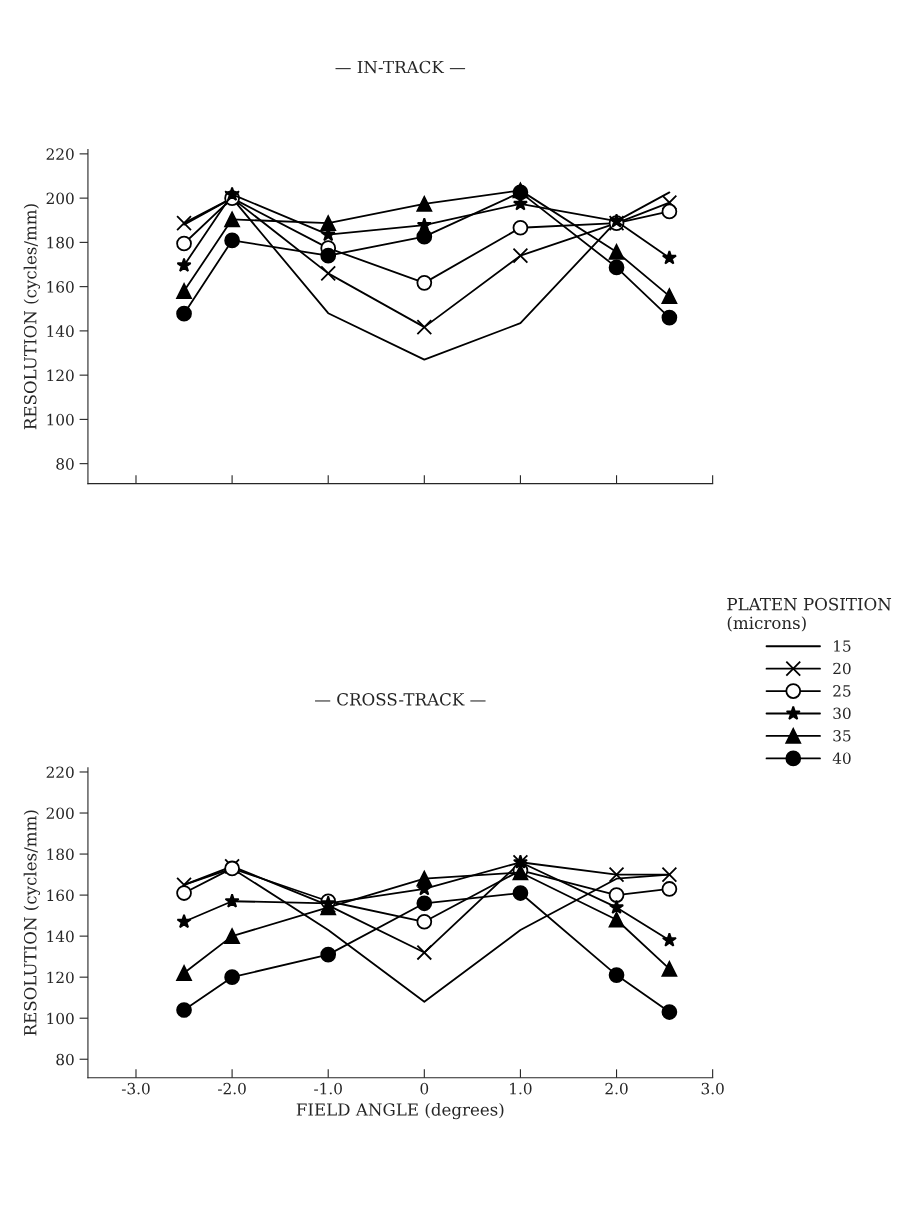  Describe the element at coordinates (841, 758) in the screenshot. I see `legend-label: 40` at that location.